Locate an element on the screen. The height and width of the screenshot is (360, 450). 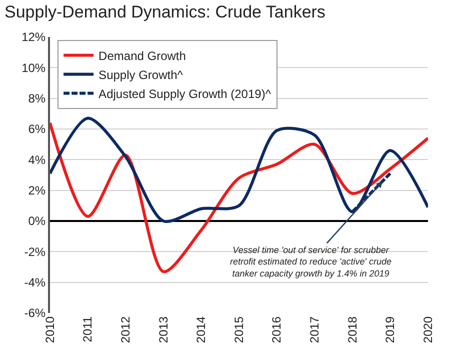
chart-title: Supply-Demand Dynamics: Crude Tankers is located at coordinates (165, 12).